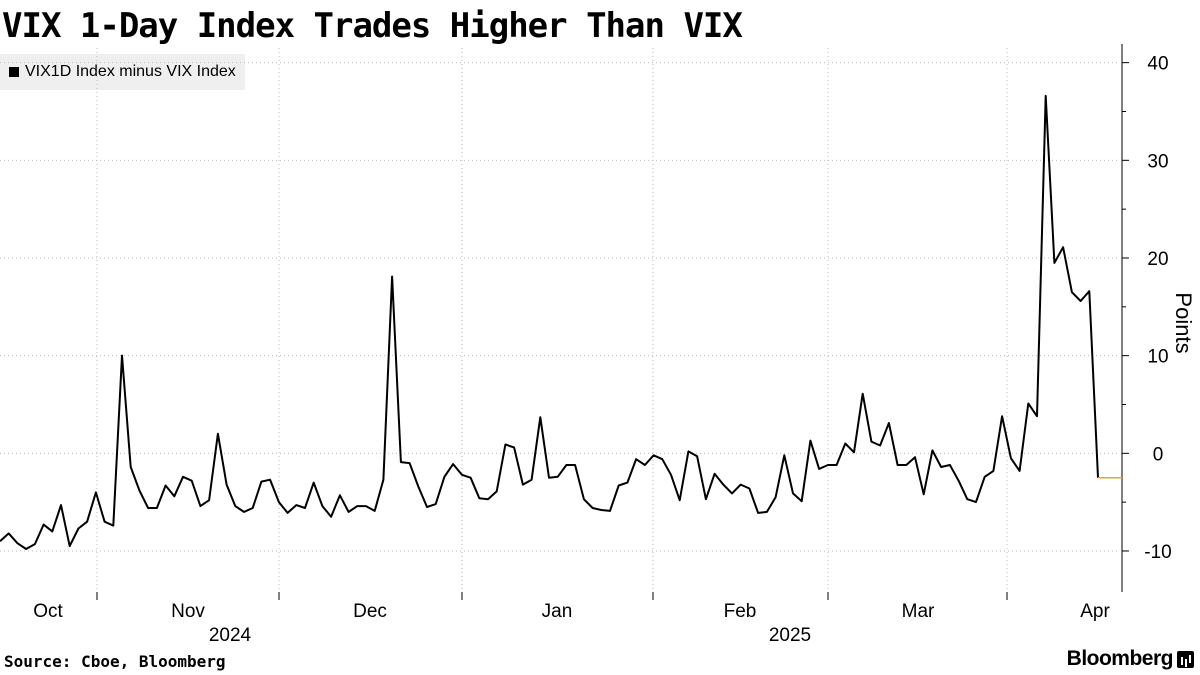 The width and height of the screenshot is (1200, 675). Describe the element at coordinates (557, 611) in the screenshot. I see `x-tick-label: Jan` at that location.